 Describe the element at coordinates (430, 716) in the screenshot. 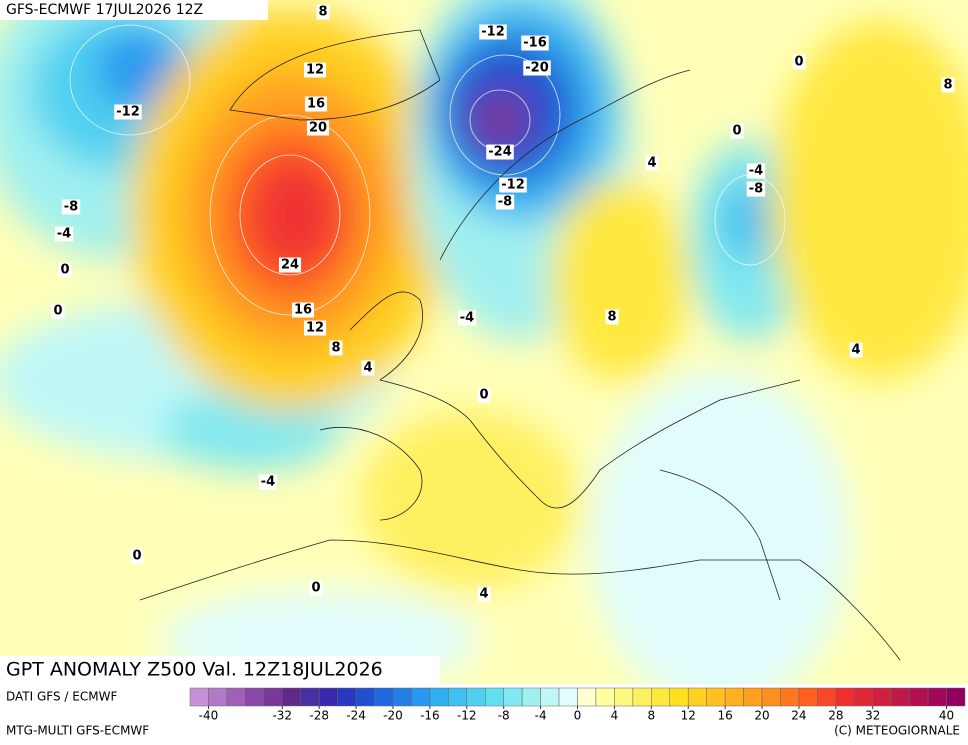

I see `colorbar-tick-label: -16` at that location.